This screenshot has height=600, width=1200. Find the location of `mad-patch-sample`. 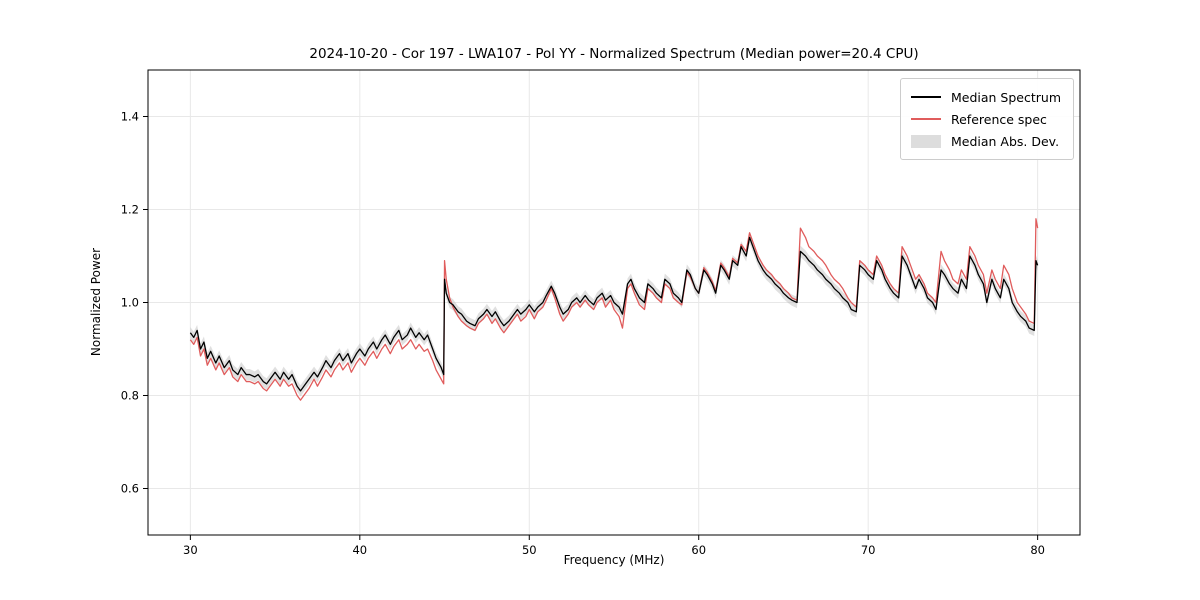

mad-patch-sample is located at coordinates (925, 141).